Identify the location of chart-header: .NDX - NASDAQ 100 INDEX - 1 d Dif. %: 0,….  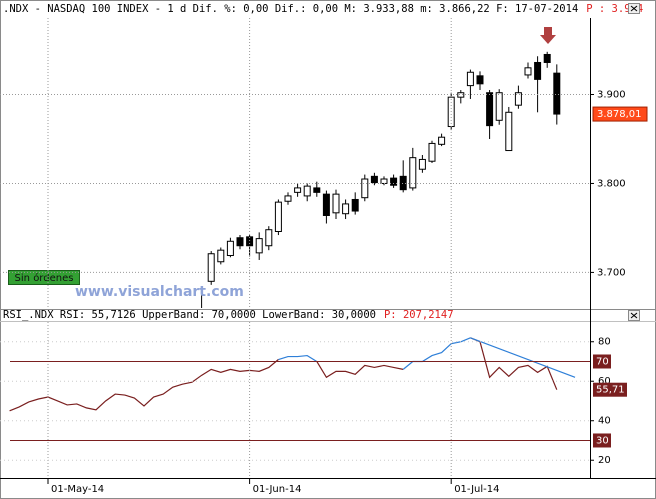
(323, 9).